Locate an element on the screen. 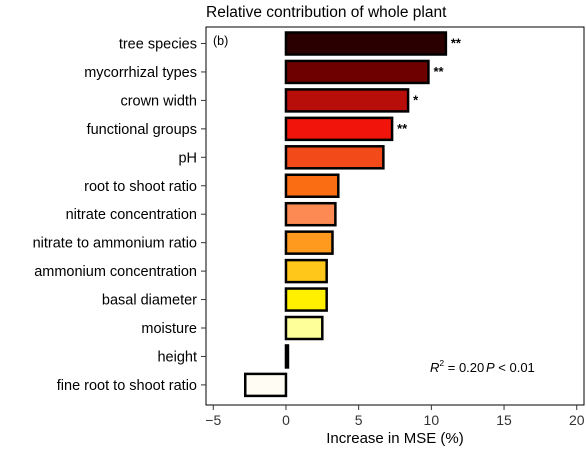 The image size is (586, 450). p-value: < 0.01 is located at coordinates (515, 367).